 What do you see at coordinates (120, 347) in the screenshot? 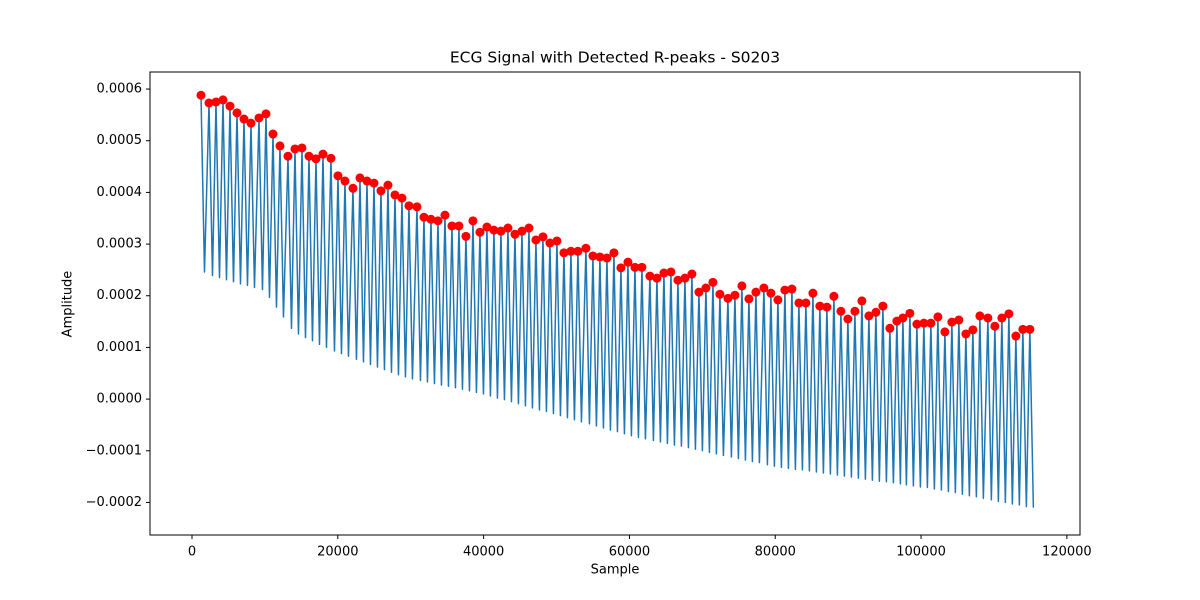
I see `y-tick-label: 0.0001` at bounding box center [120, 347].